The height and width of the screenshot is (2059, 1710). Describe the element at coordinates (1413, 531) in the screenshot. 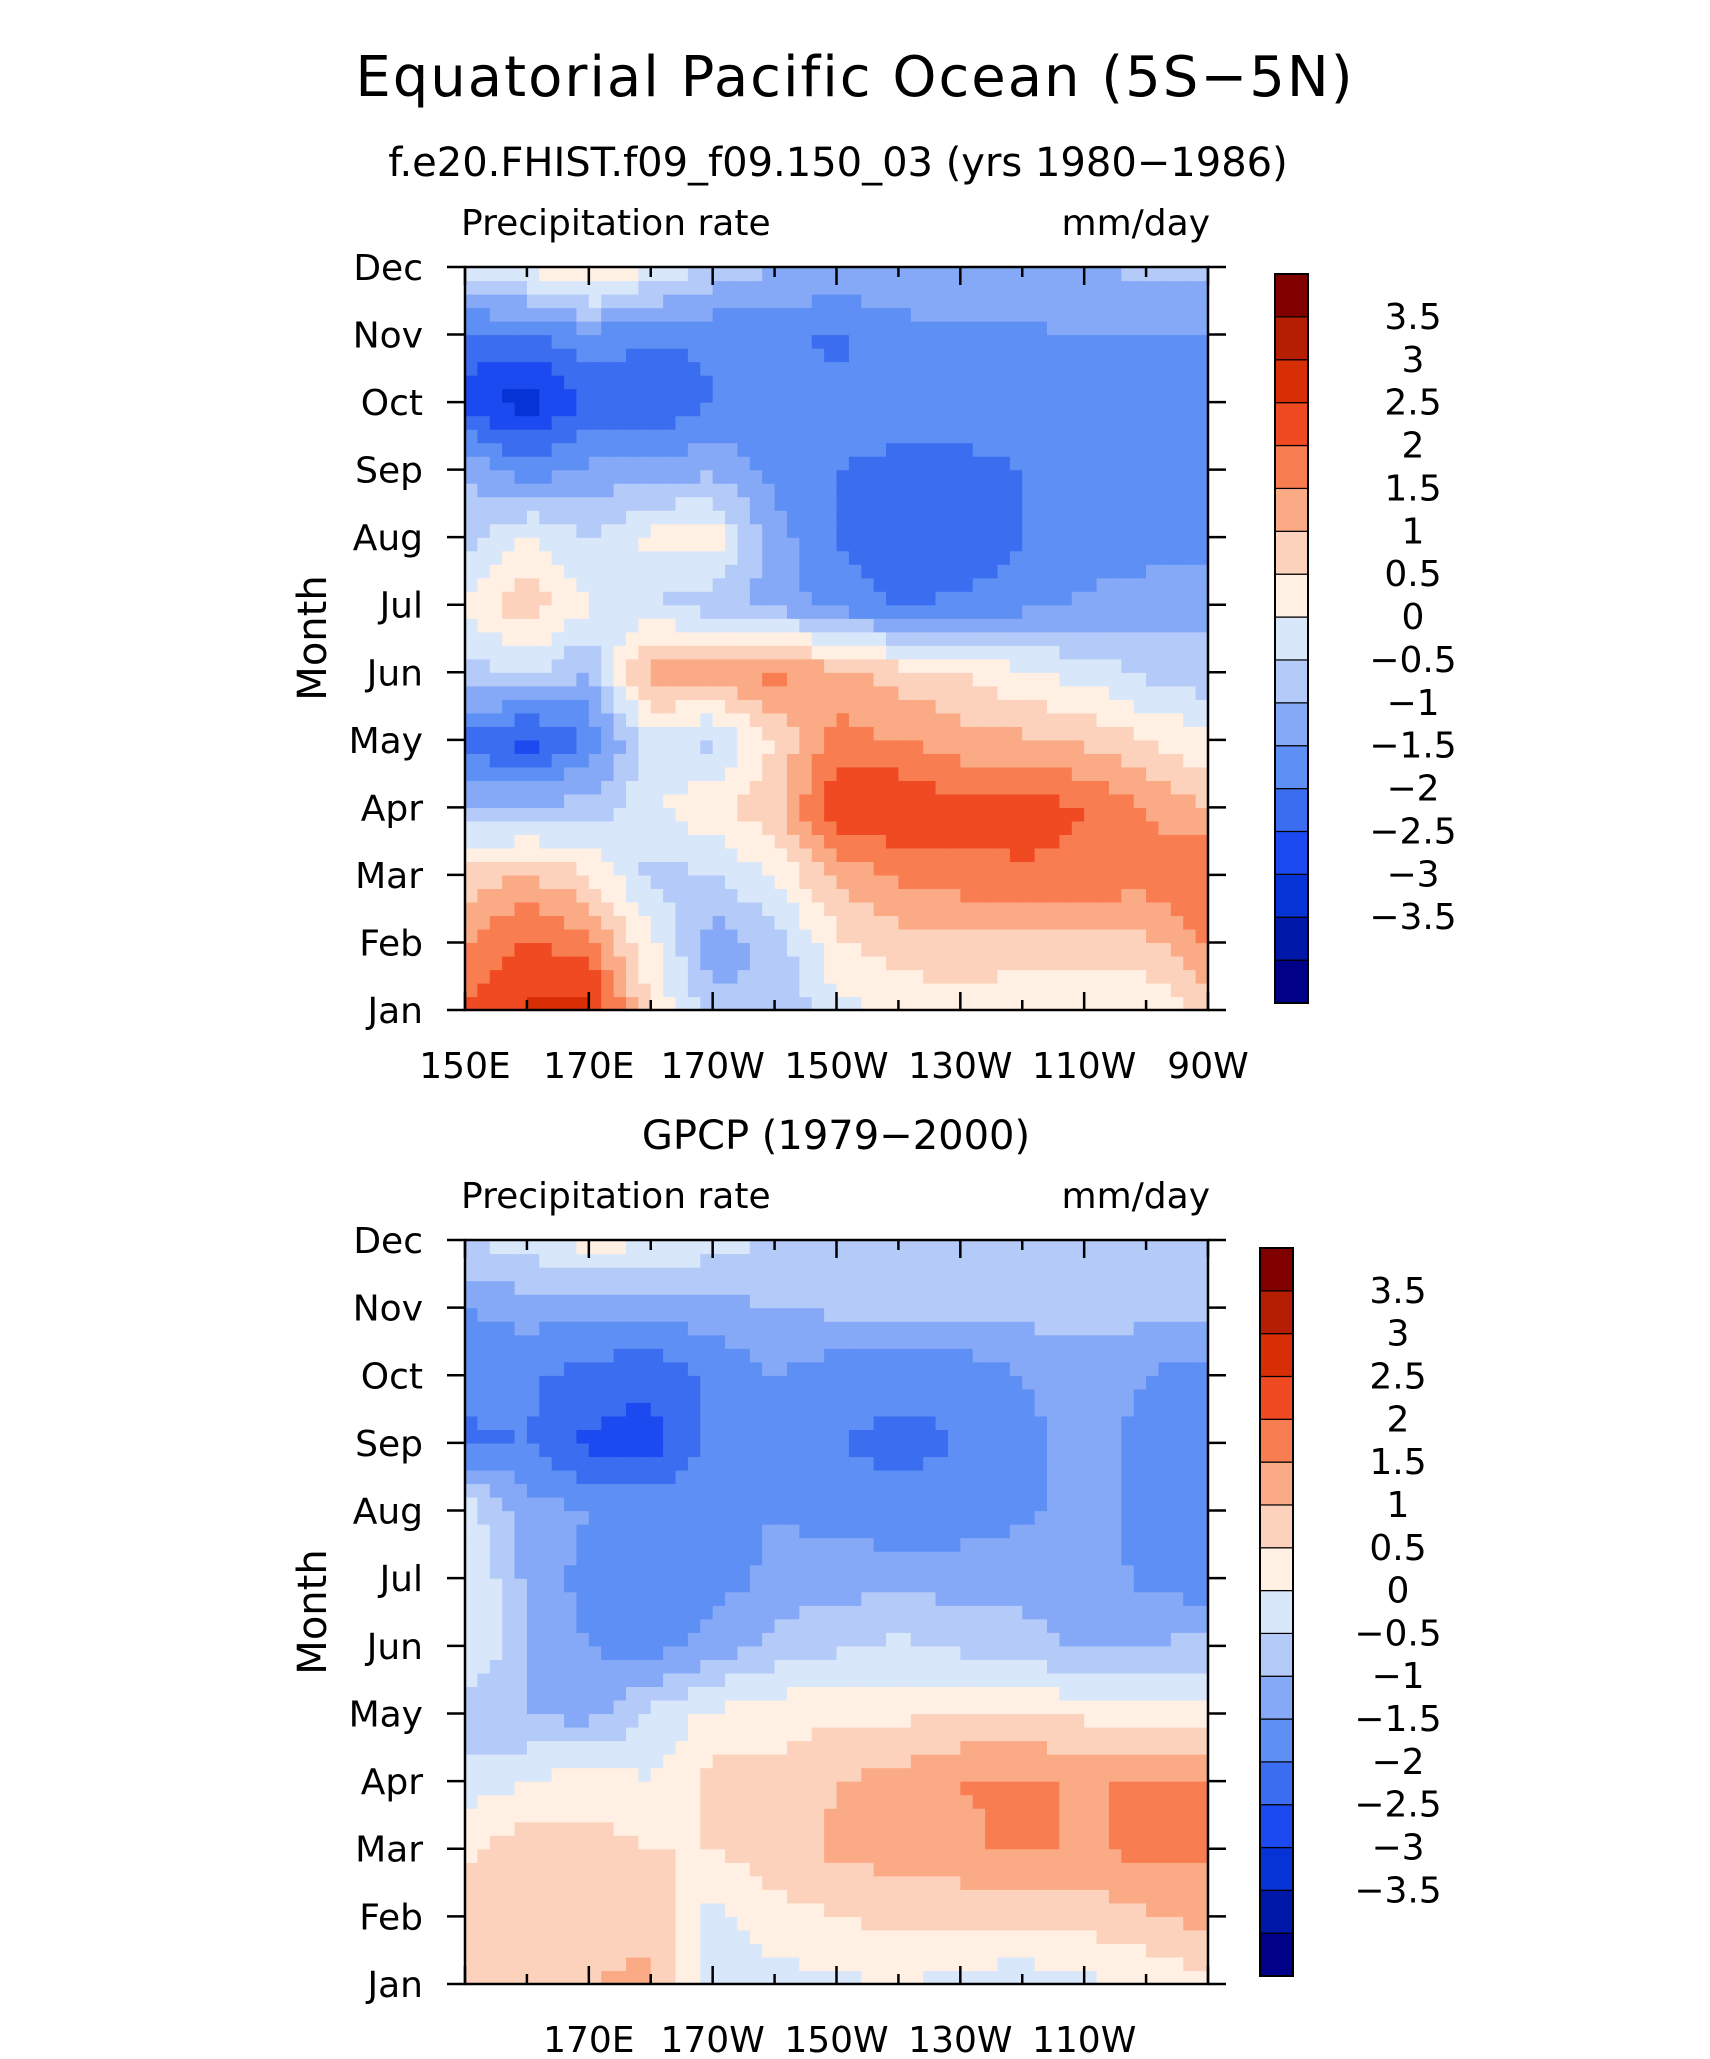

I see `panel1-colorbar-label: 1` at that location.